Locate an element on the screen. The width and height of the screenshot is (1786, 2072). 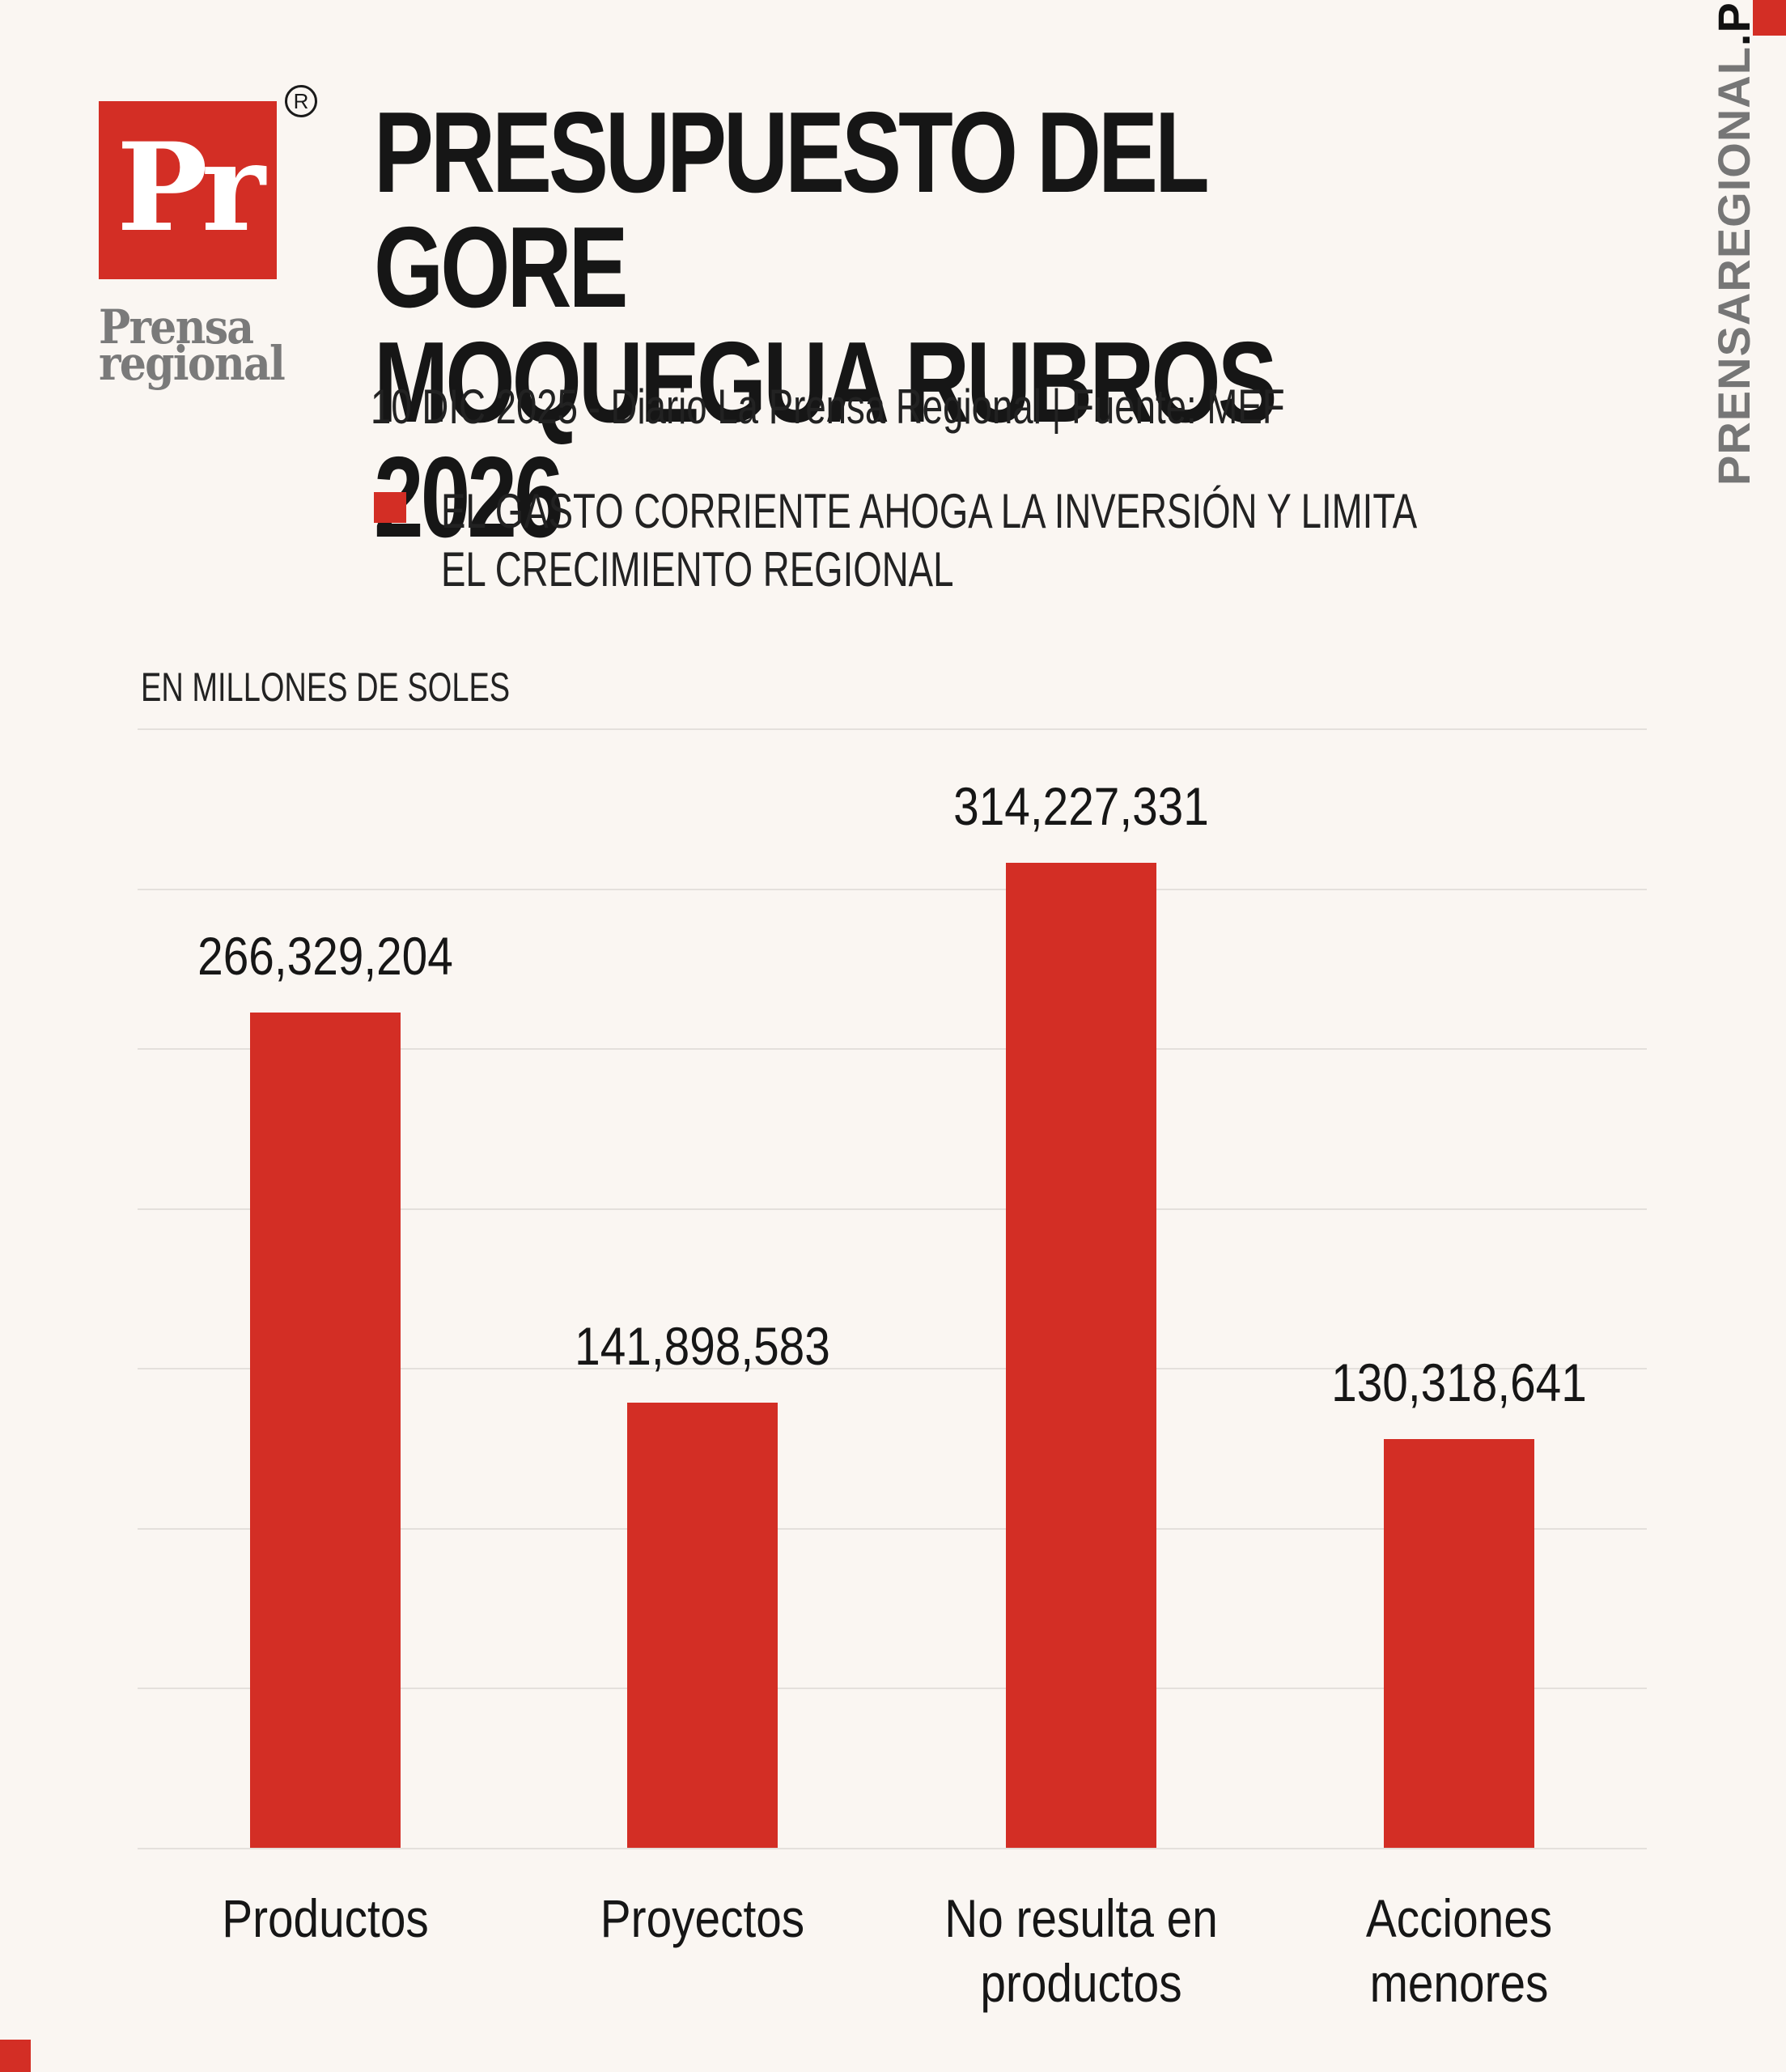
y-axis-unit-label: EN MILLONES DE SOLES is located at coordinates (326, 687).